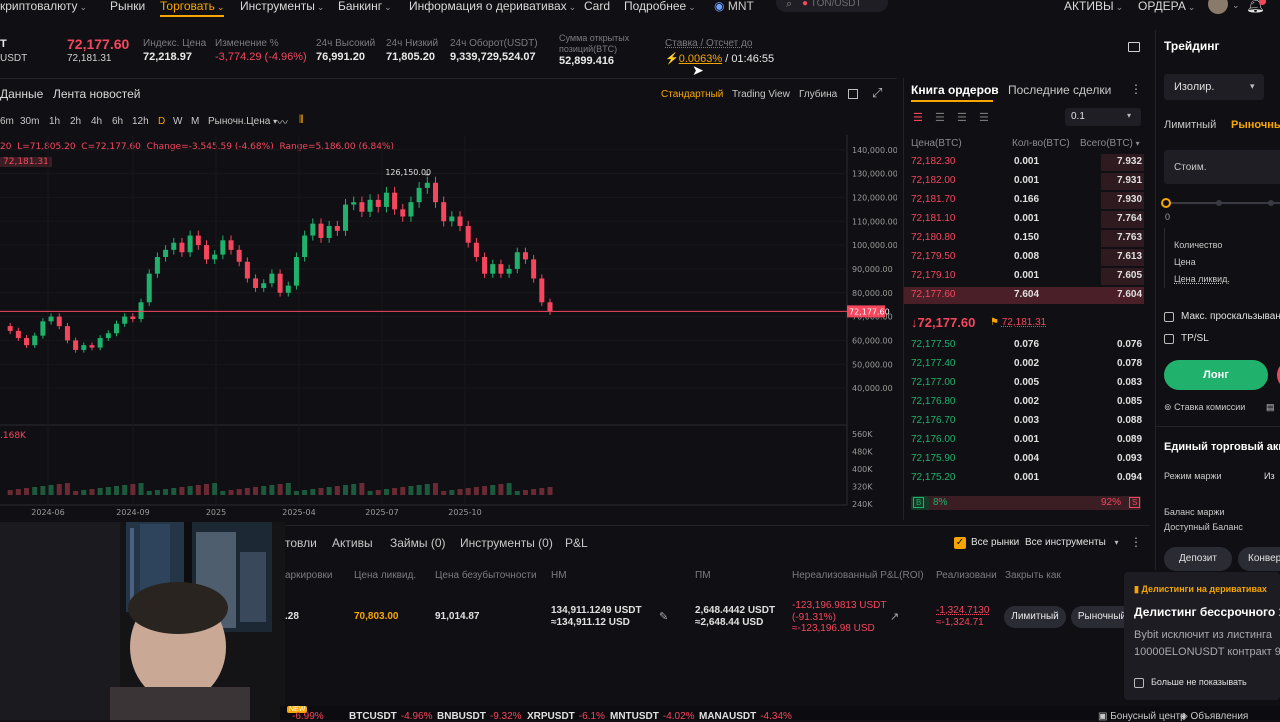 The height and width of the screenshot is (722, 1280). What do you see at coordinates (955, 90) in the screenshot?
I see `tab-orderbook: Книга ордеров` at bounding box center [955, 90].